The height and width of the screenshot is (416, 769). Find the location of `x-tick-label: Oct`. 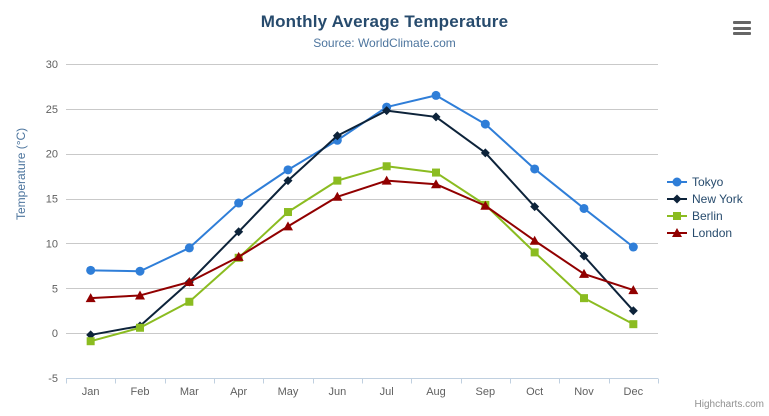

x-tick-label: Oct is located at coordinates (534, 392).